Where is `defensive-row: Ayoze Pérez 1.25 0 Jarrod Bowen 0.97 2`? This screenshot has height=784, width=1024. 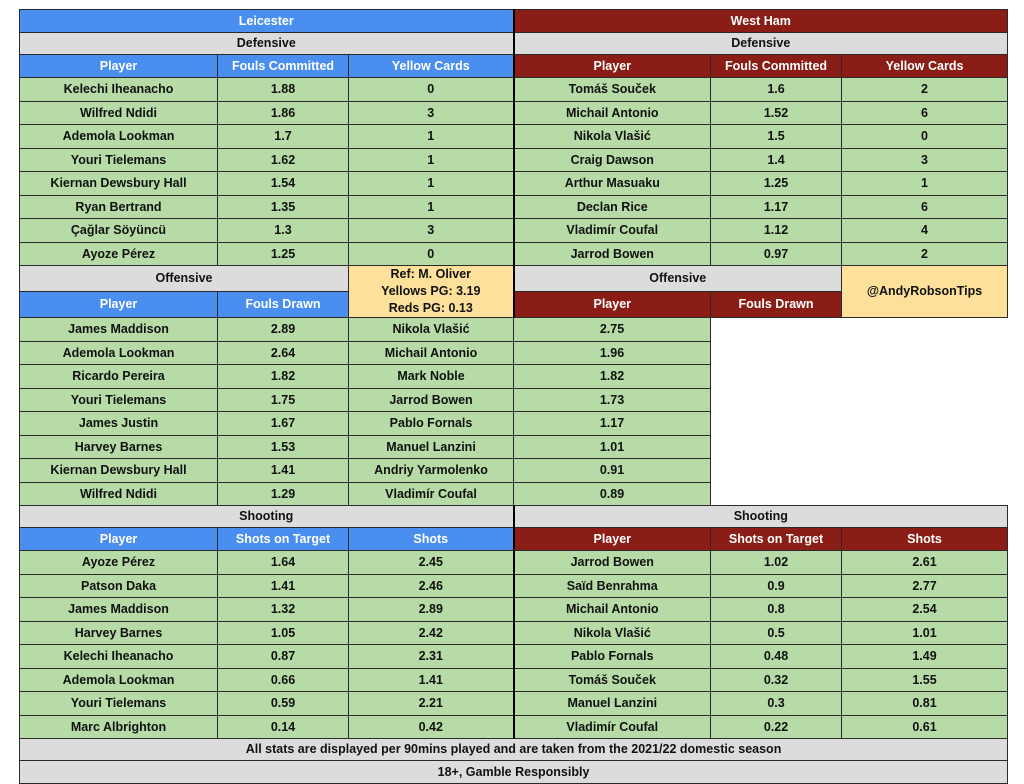
defensive-row: Ayoze Pérez 1.25 0 Jarrod Bowen 0.97 2 is located at coordinates (514, 254).